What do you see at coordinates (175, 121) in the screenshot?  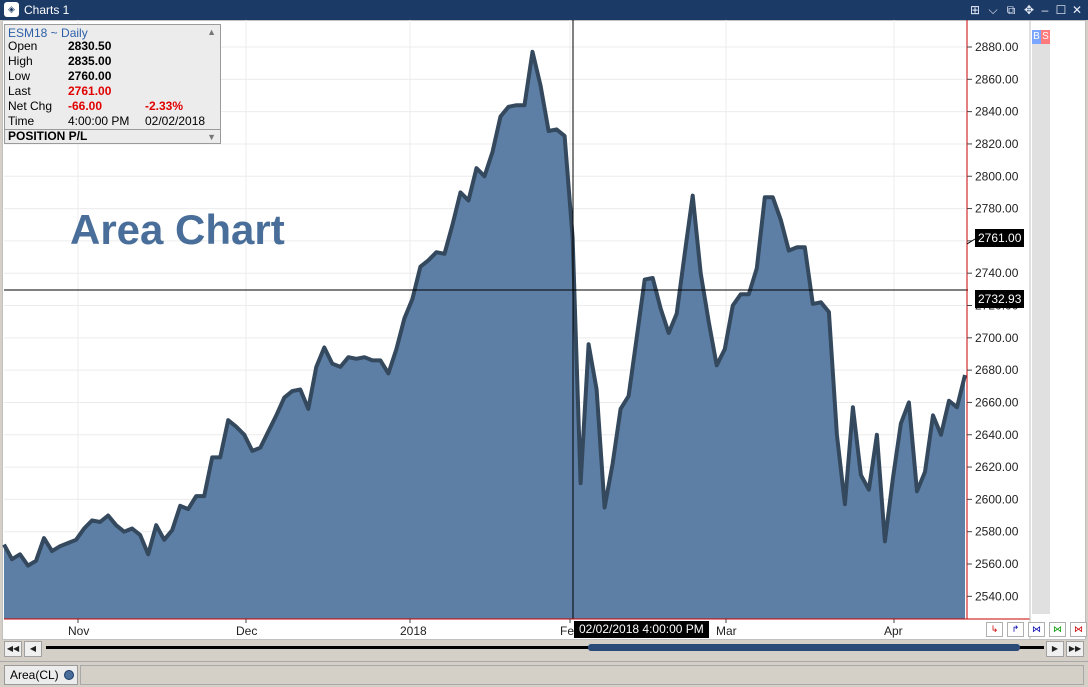 I see `info-value-date: 02/02/2018` at bounding box center [175, 121].